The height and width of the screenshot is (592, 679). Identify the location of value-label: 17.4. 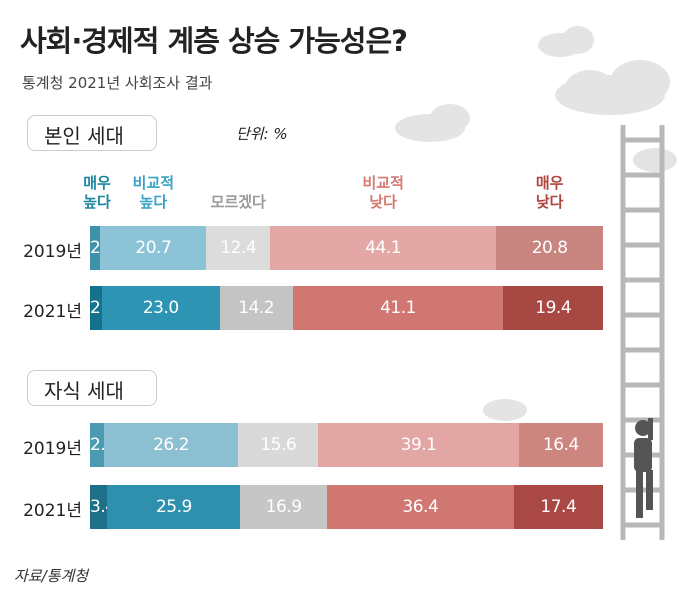
(558, 507).